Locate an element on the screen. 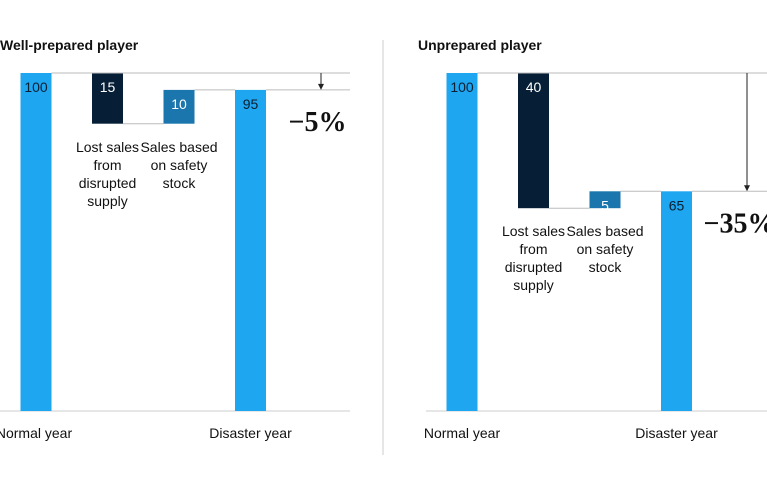 The width and height of the screenshot is (767, 480). value-label: 65 is located at coordinates (677, 205).